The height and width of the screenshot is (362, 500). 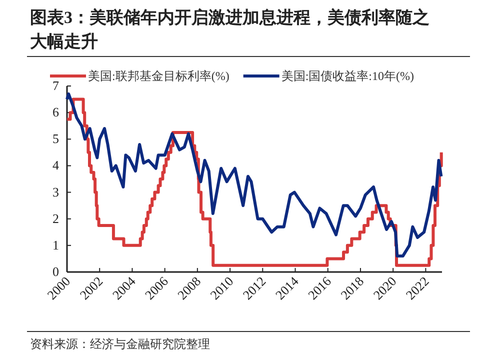 What do you see at coordinates (55, 192) in the screenshot?
I see `y-tick-label: 3` at bounding box center [55, 192].